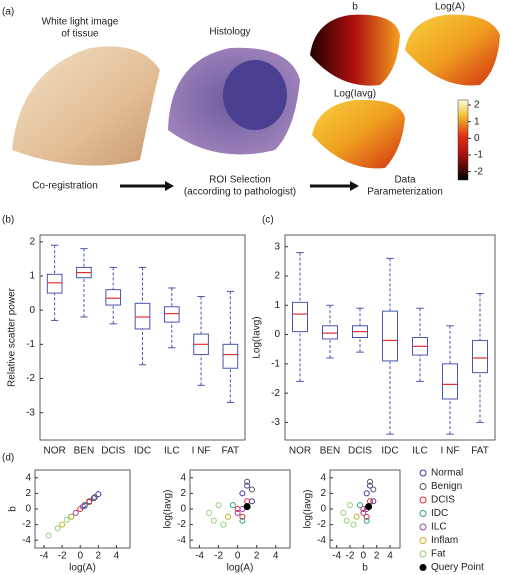  What do you see at coordinates (439, 527) in the screenshot?
I see `legend-label: ILC` at bounding box center [439, 527].